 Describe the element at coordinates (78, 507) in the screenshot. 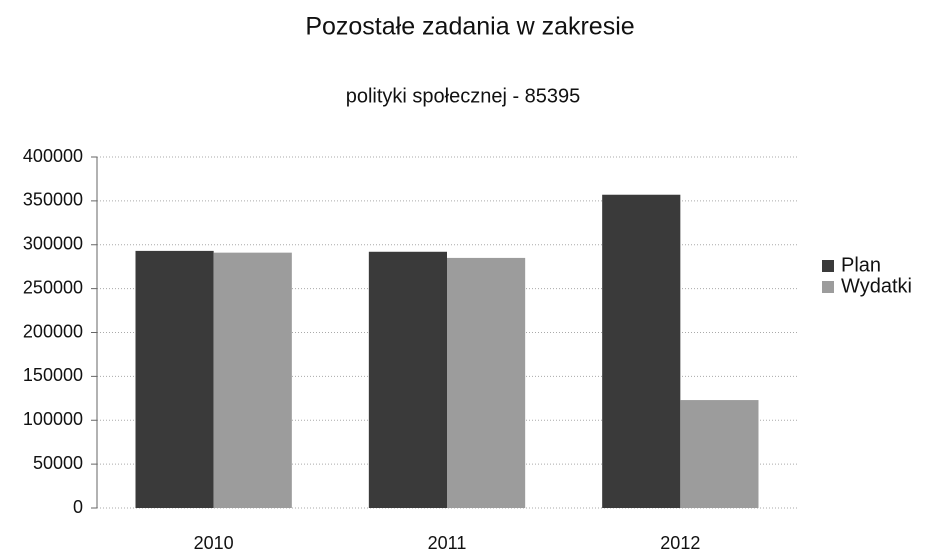

I see `y-tick-label: 0` at that location.